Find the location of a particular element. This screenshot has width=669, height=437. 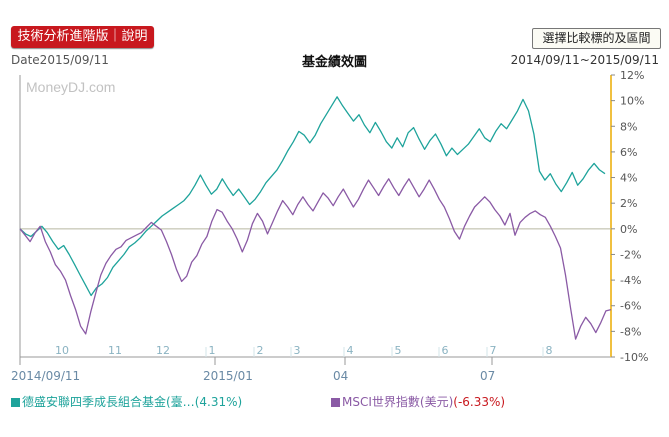

y-tick-label: 8% is located at coordinates (628, 126).